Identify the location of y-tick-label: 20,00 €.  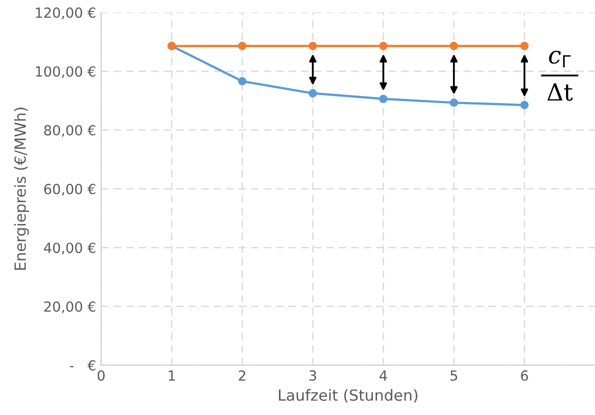
(70, 307).